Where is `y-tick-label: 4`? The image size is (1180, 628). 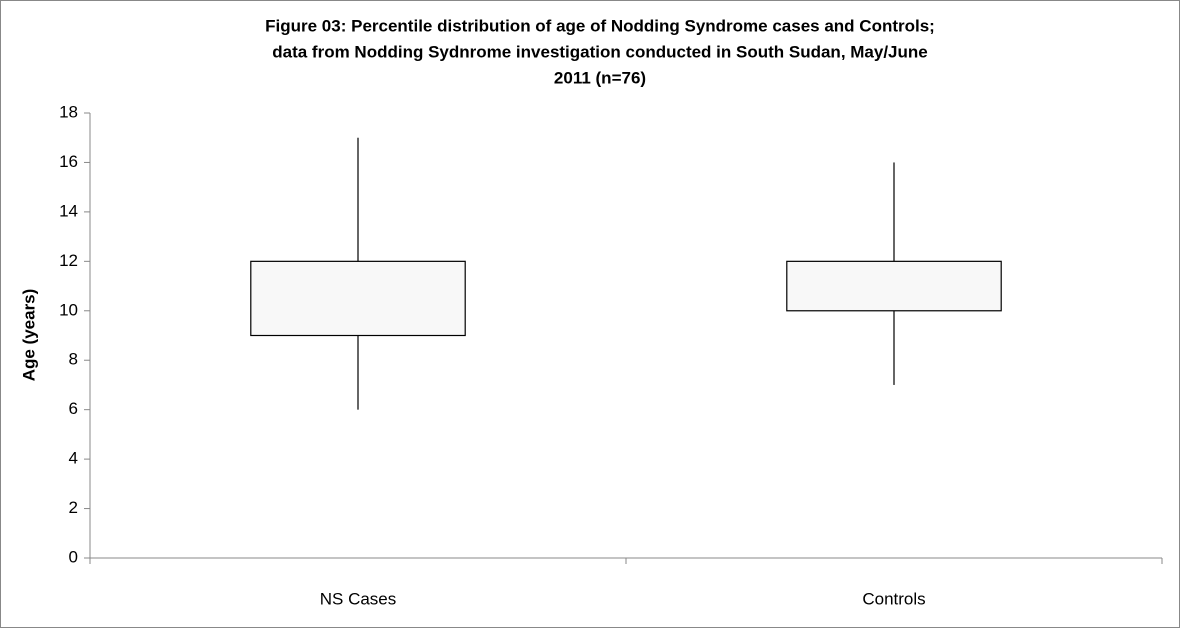 y-tick-label: 4 is located at coordinates (73, 458).